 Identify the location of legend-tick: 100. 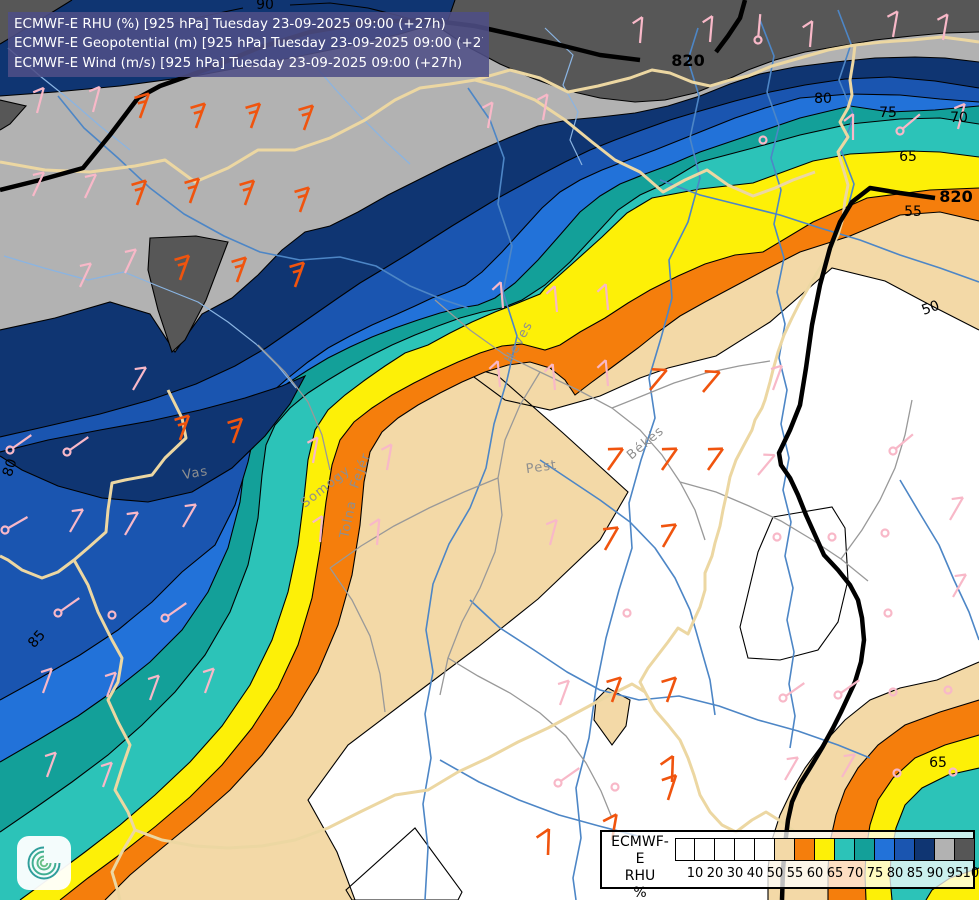
(970, 873).